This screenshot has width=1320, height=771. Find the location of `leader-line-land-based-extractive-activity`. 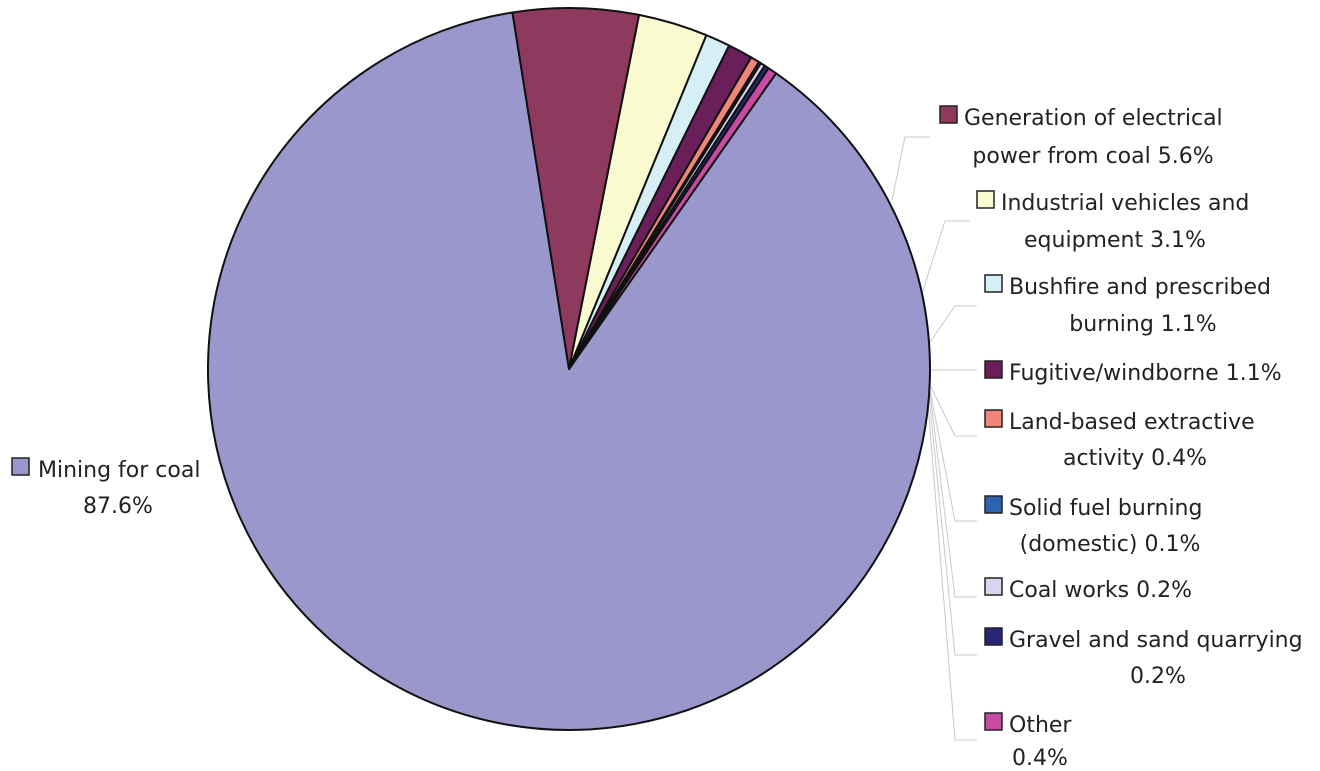

leader-line-land-based-extractive-activity is located at coordinates (953, 410).